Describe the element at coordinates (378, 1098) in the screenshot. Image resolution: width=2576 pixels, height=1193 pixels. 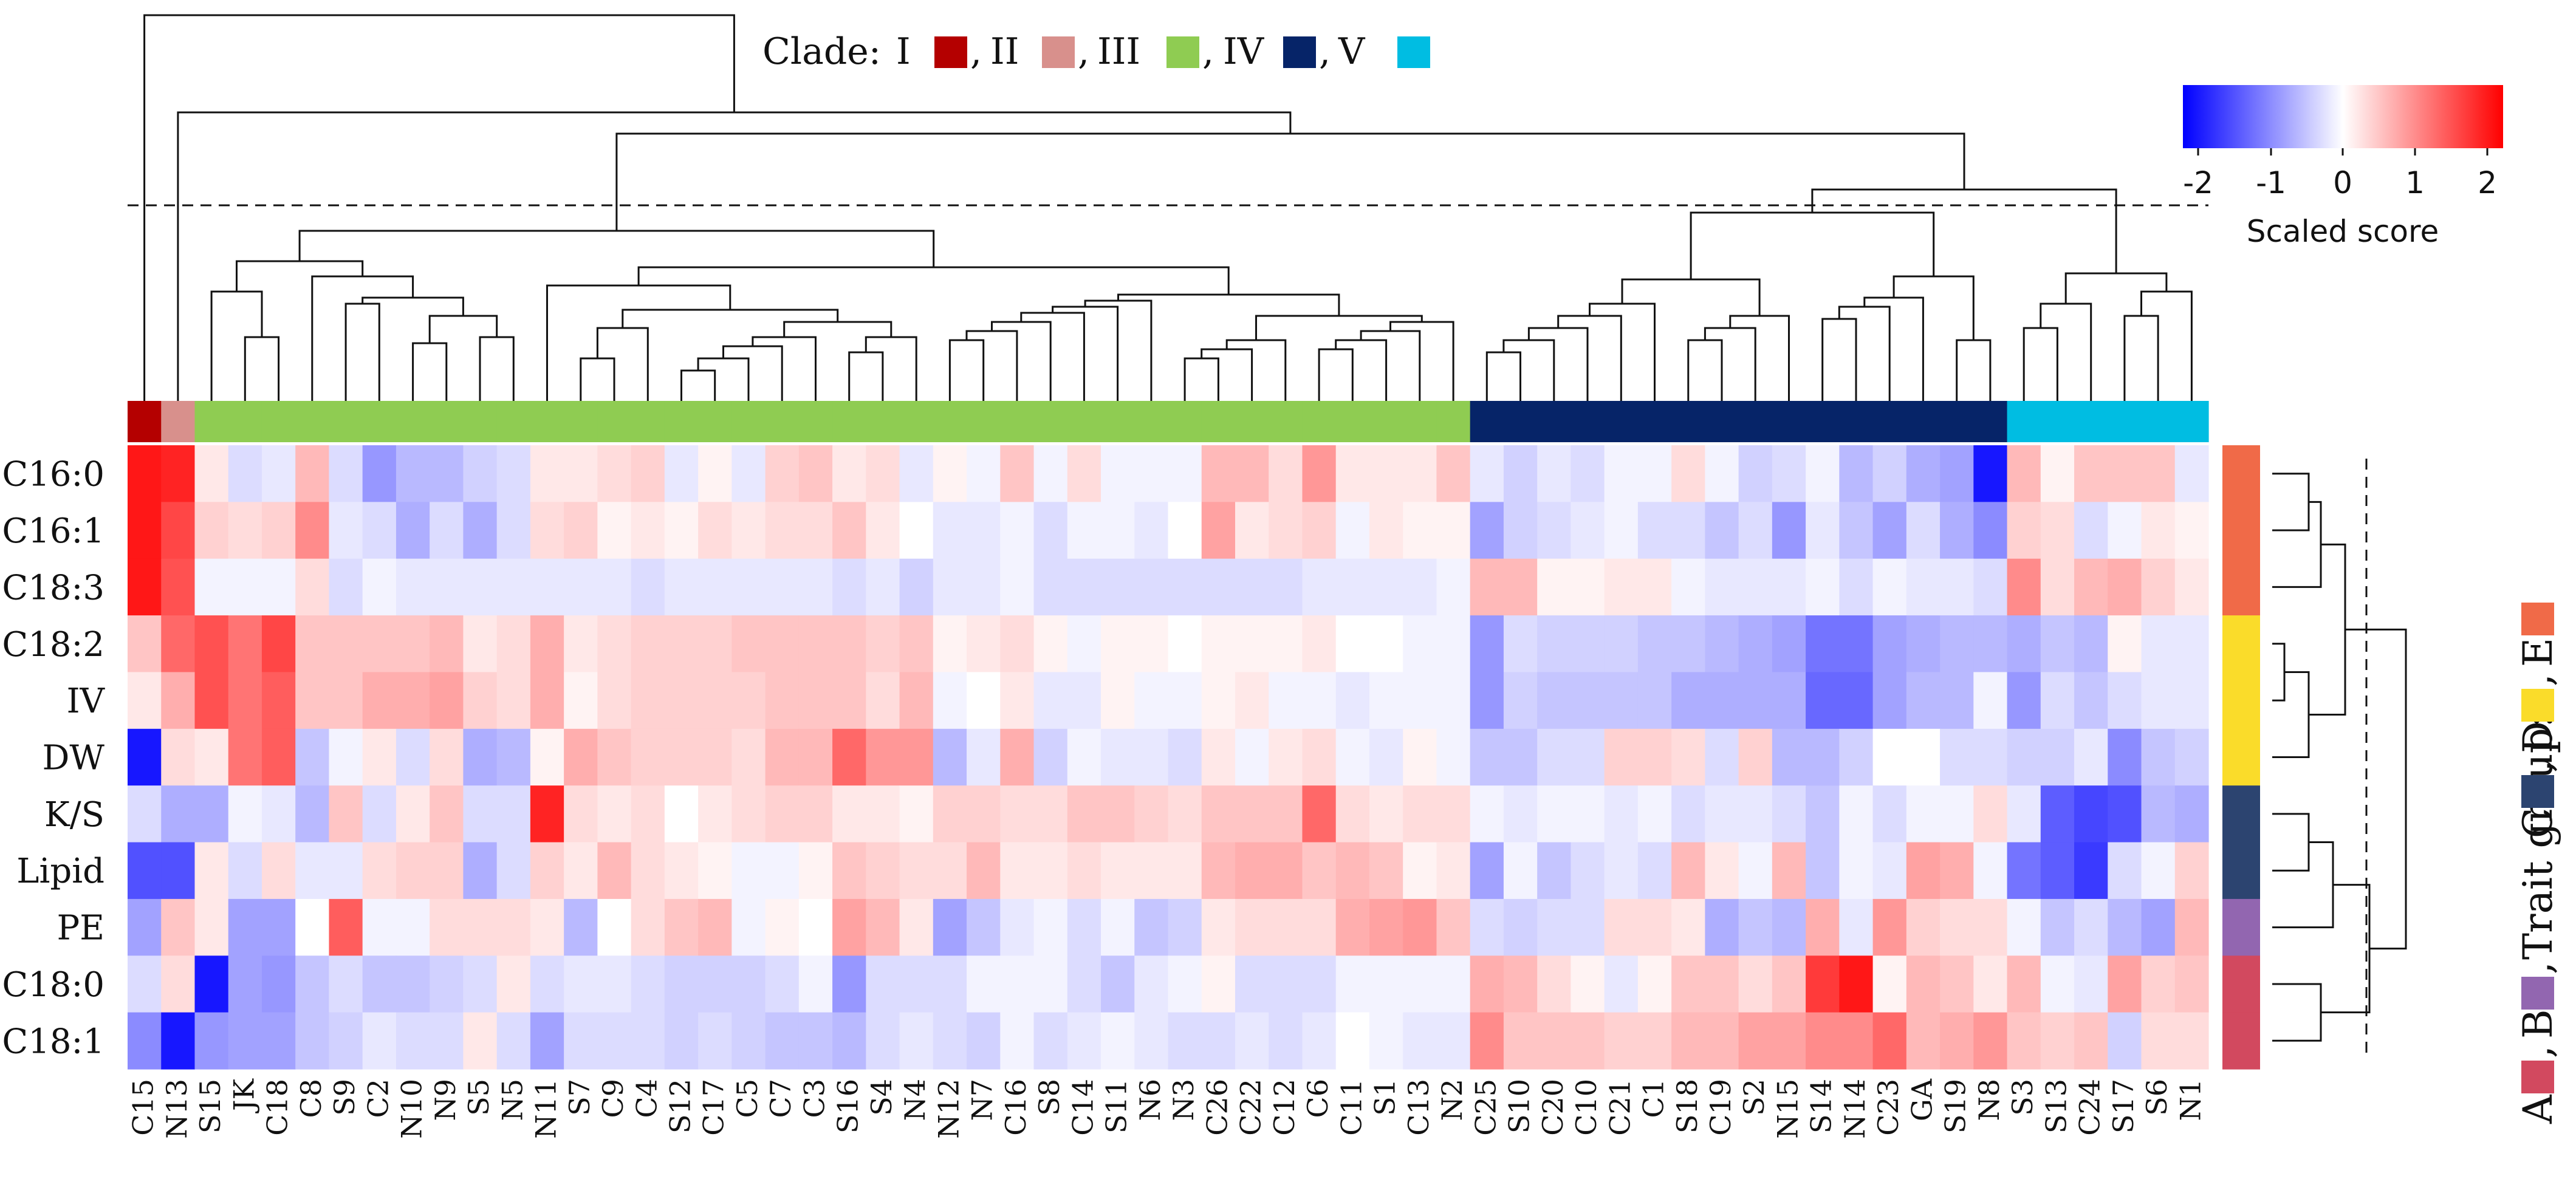
I see `column-label: C2` at that location.